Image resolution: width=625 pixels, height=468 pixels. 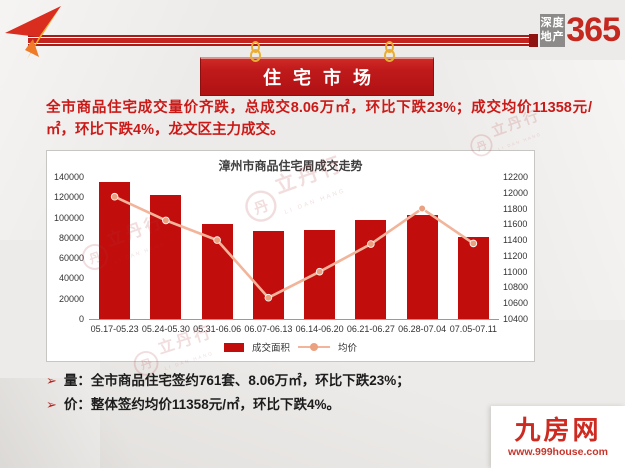 What do you see at coordinates (114, 329) in the screenshot?
I see `x-axis-label: 05.17-05.23` at bounding box center [114, 329].